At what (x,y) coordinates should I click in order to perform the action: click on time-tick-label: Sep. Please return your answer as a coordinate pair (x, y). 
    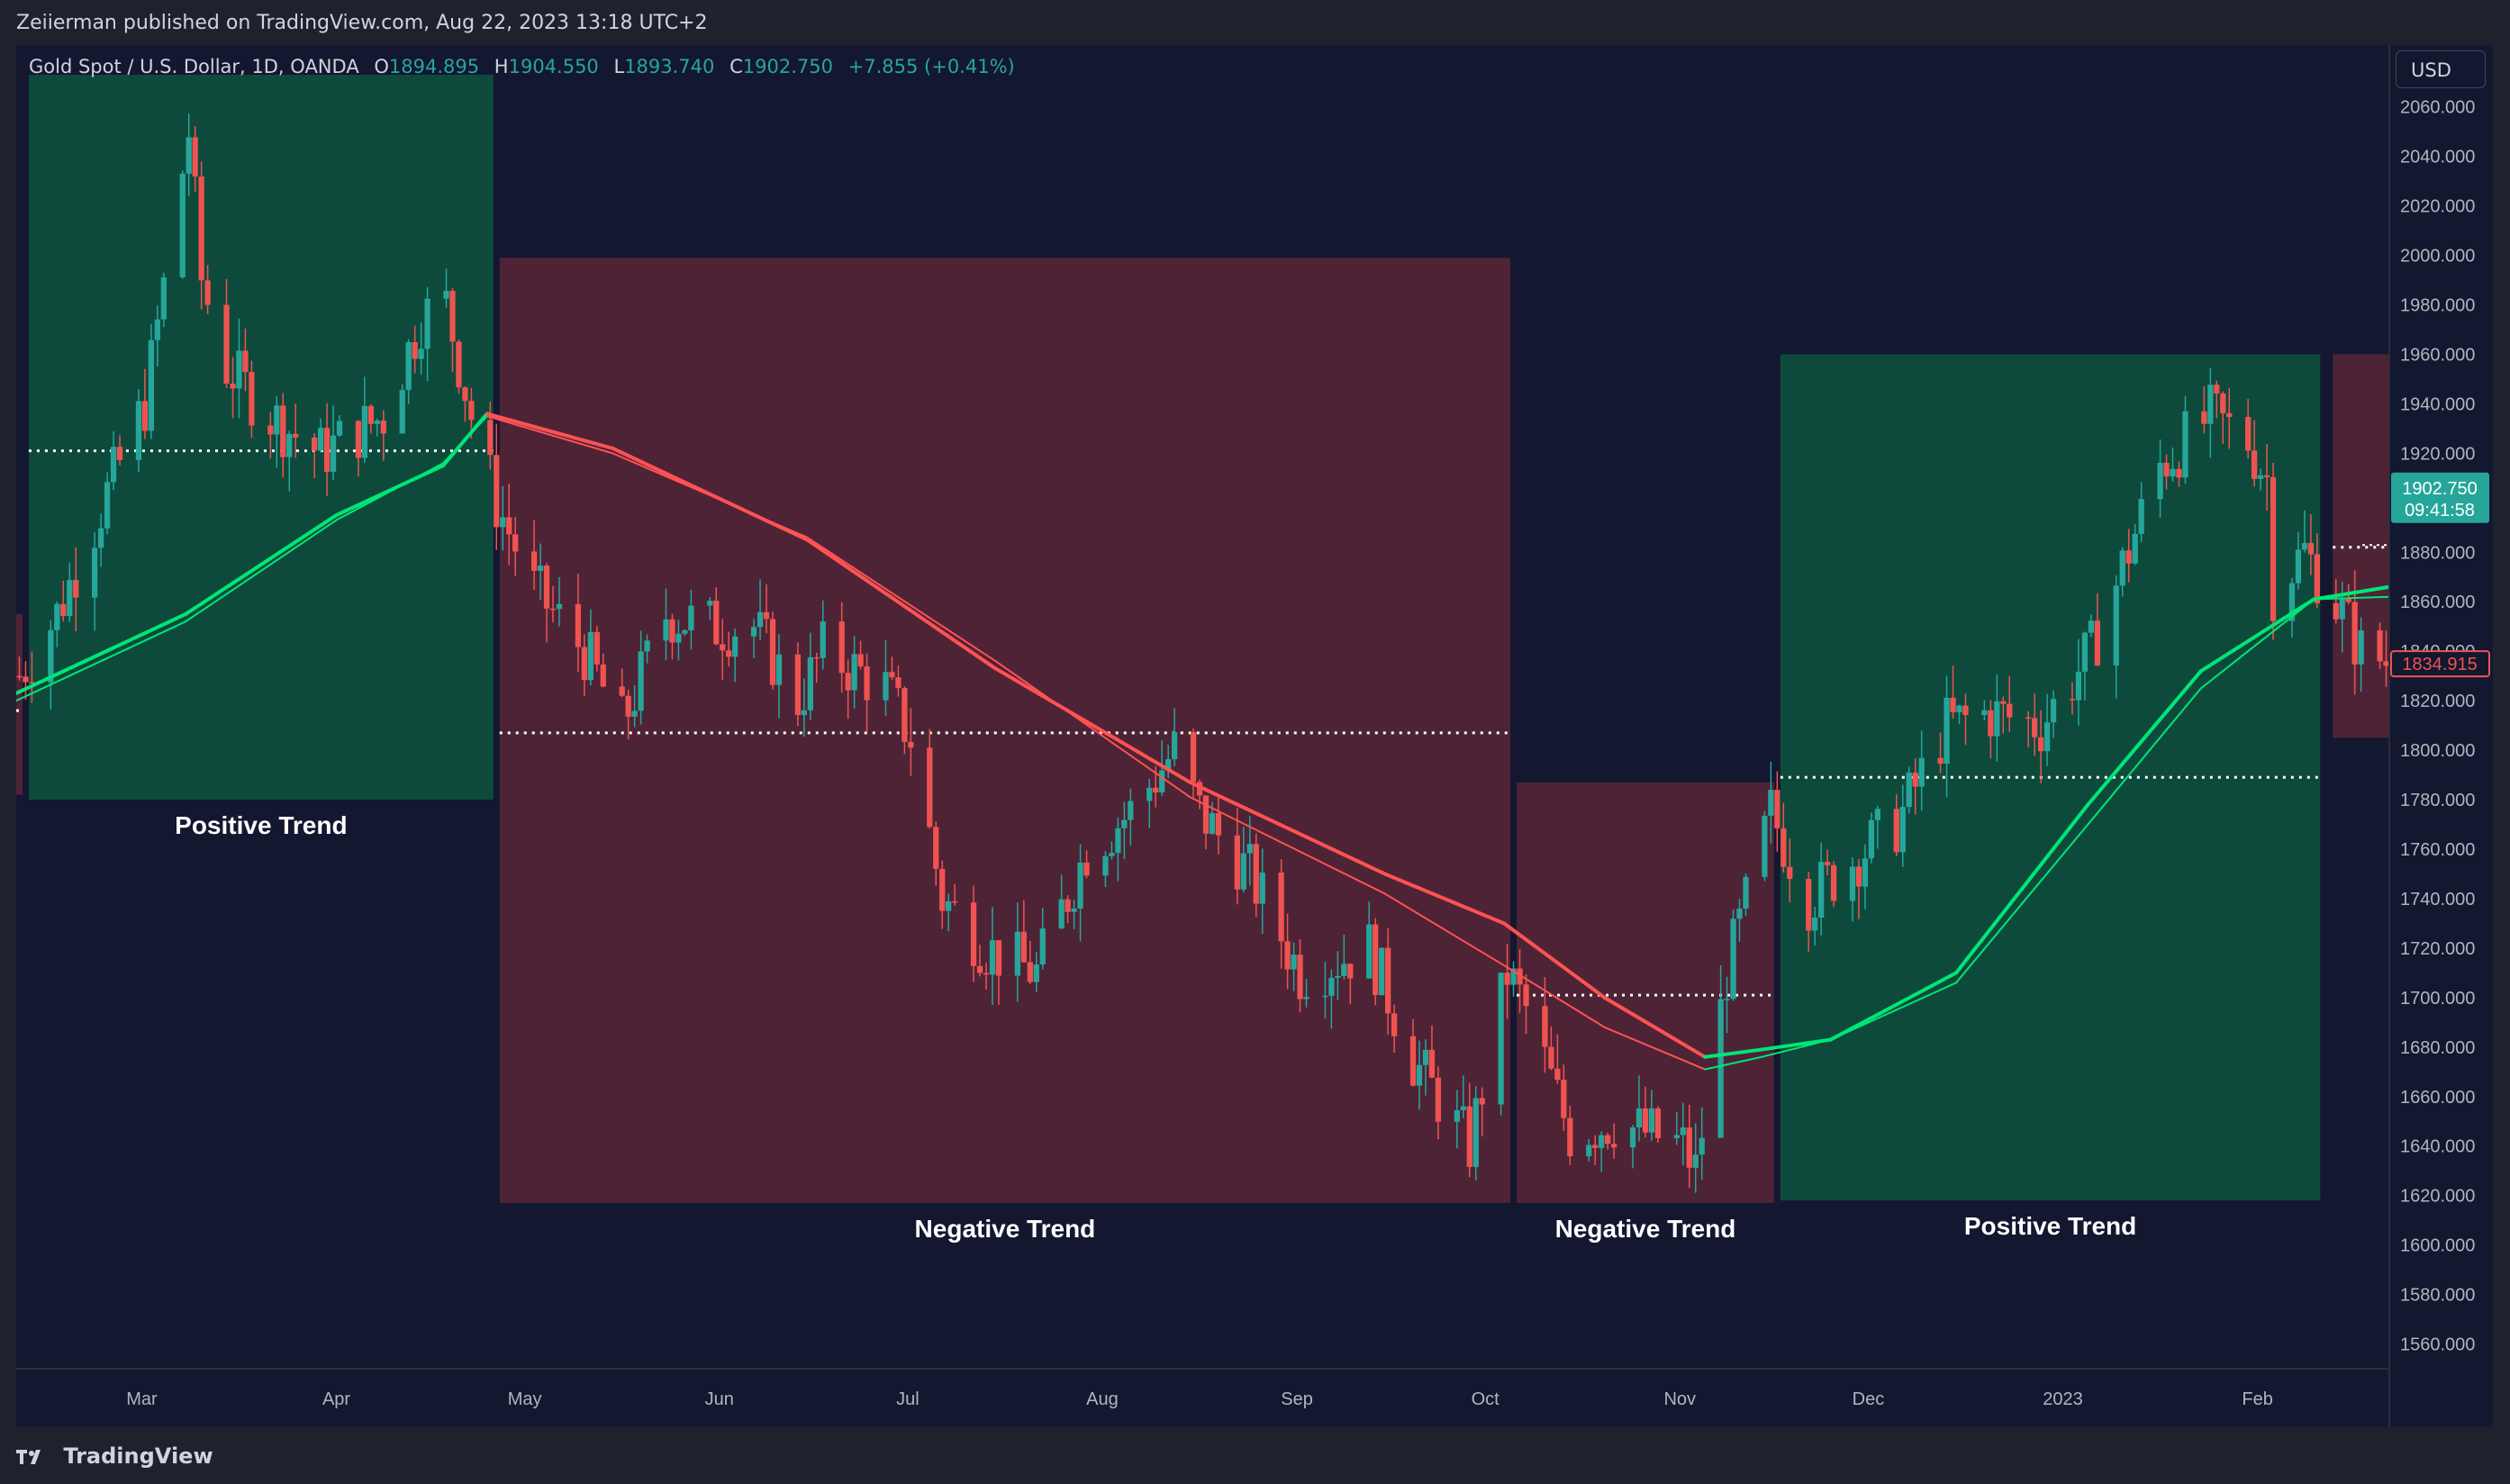
    Looking at the image, I should click on (1297, 1399).